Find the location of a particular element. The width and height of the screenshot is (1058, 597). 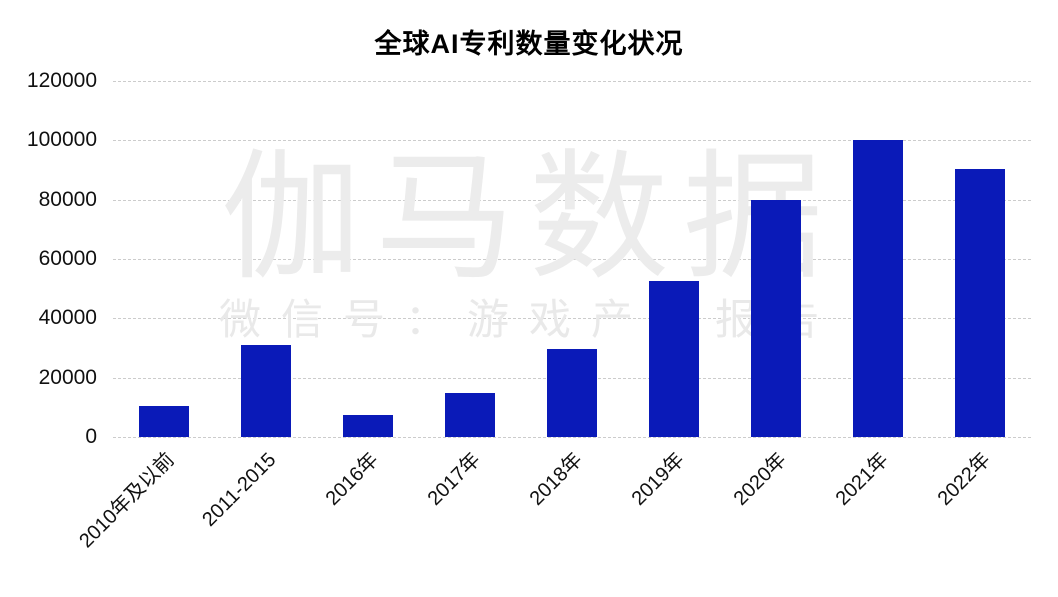

y-axis-tick-label: 120000 is located at coordinates (61, 80).